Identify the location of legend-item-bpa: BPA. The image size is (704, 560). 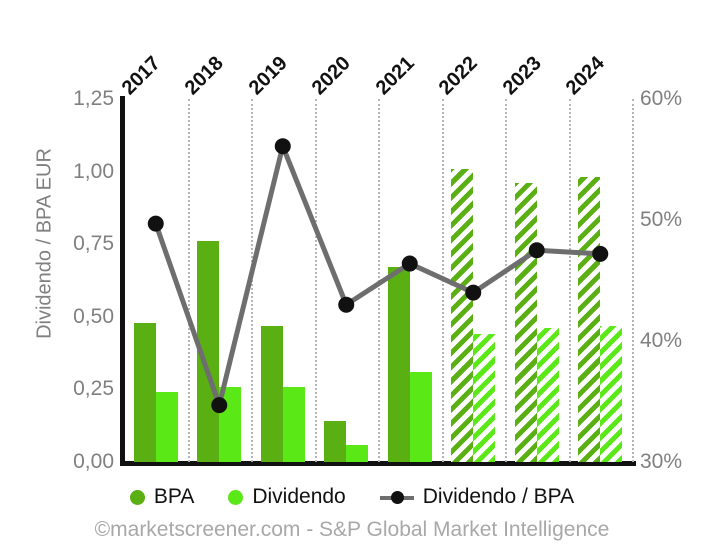
(162, 497).